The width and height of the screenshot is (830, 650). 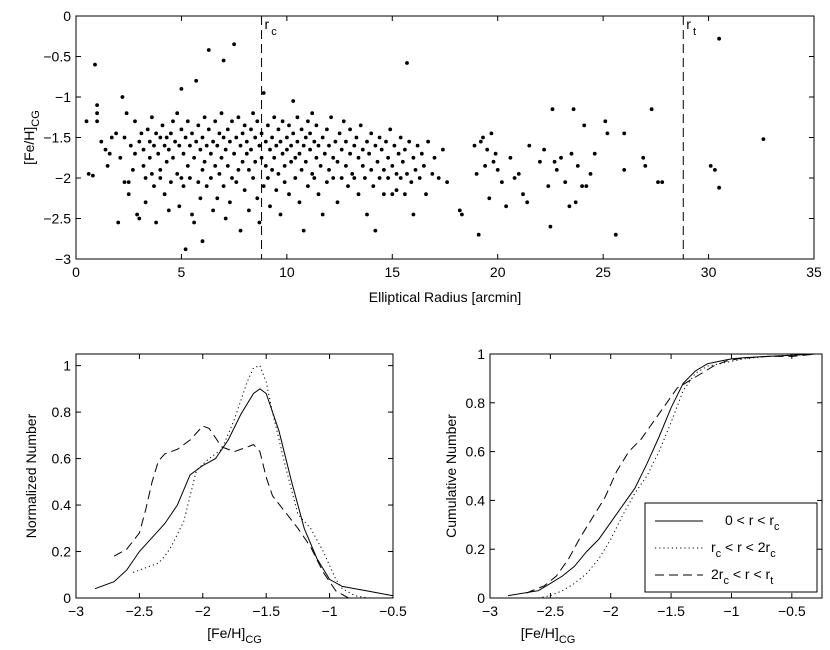 What do you see at coordinates (671, 473) in the screenshot?
I see `series-line-dashed` at bounding box center [671, 473].